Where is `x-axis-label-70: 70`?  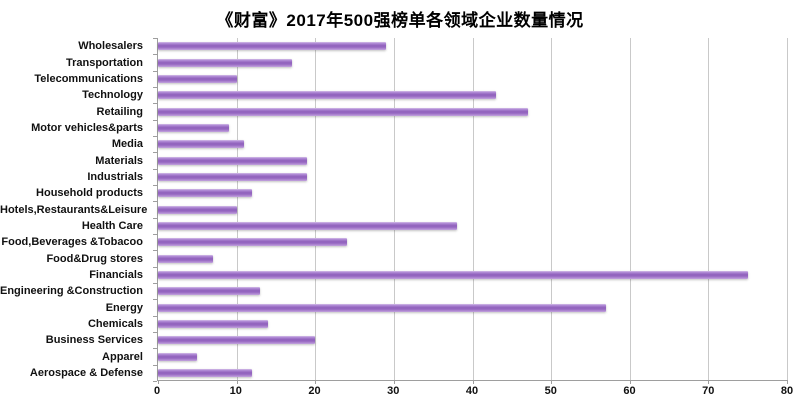 x-axis-label-70: 70 is located at coordinates (708, 391).